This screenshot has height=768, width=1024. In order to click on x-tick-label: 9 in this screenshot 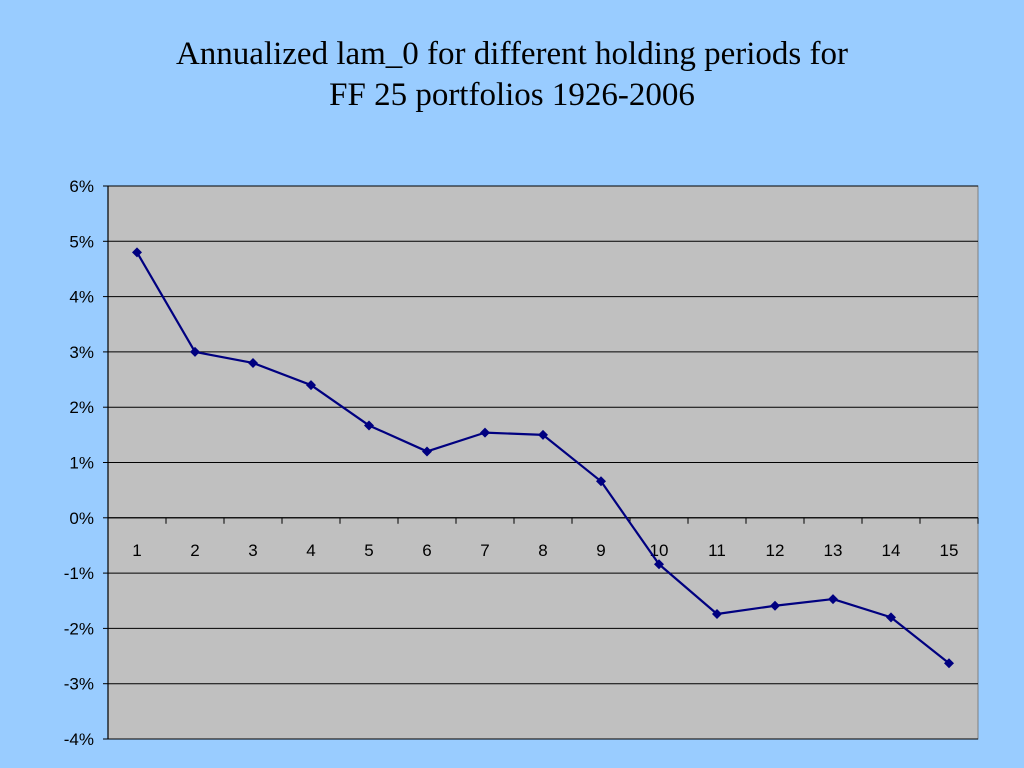, I will do `click(600, 550)`.